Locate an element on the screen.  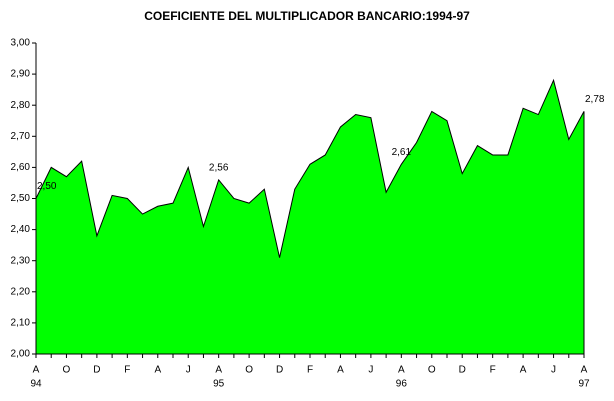
data-label: 2,56 is located at coordinates (219, 167).